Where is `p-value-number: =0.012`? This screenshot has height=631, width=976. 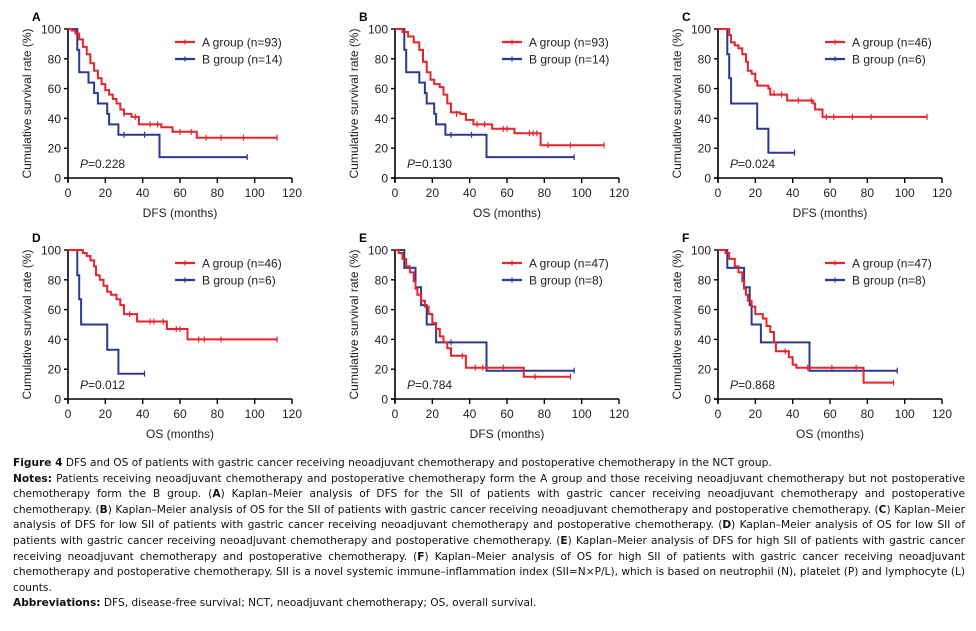
p-value-number: =0.012 is located at coordinates (106, 385).